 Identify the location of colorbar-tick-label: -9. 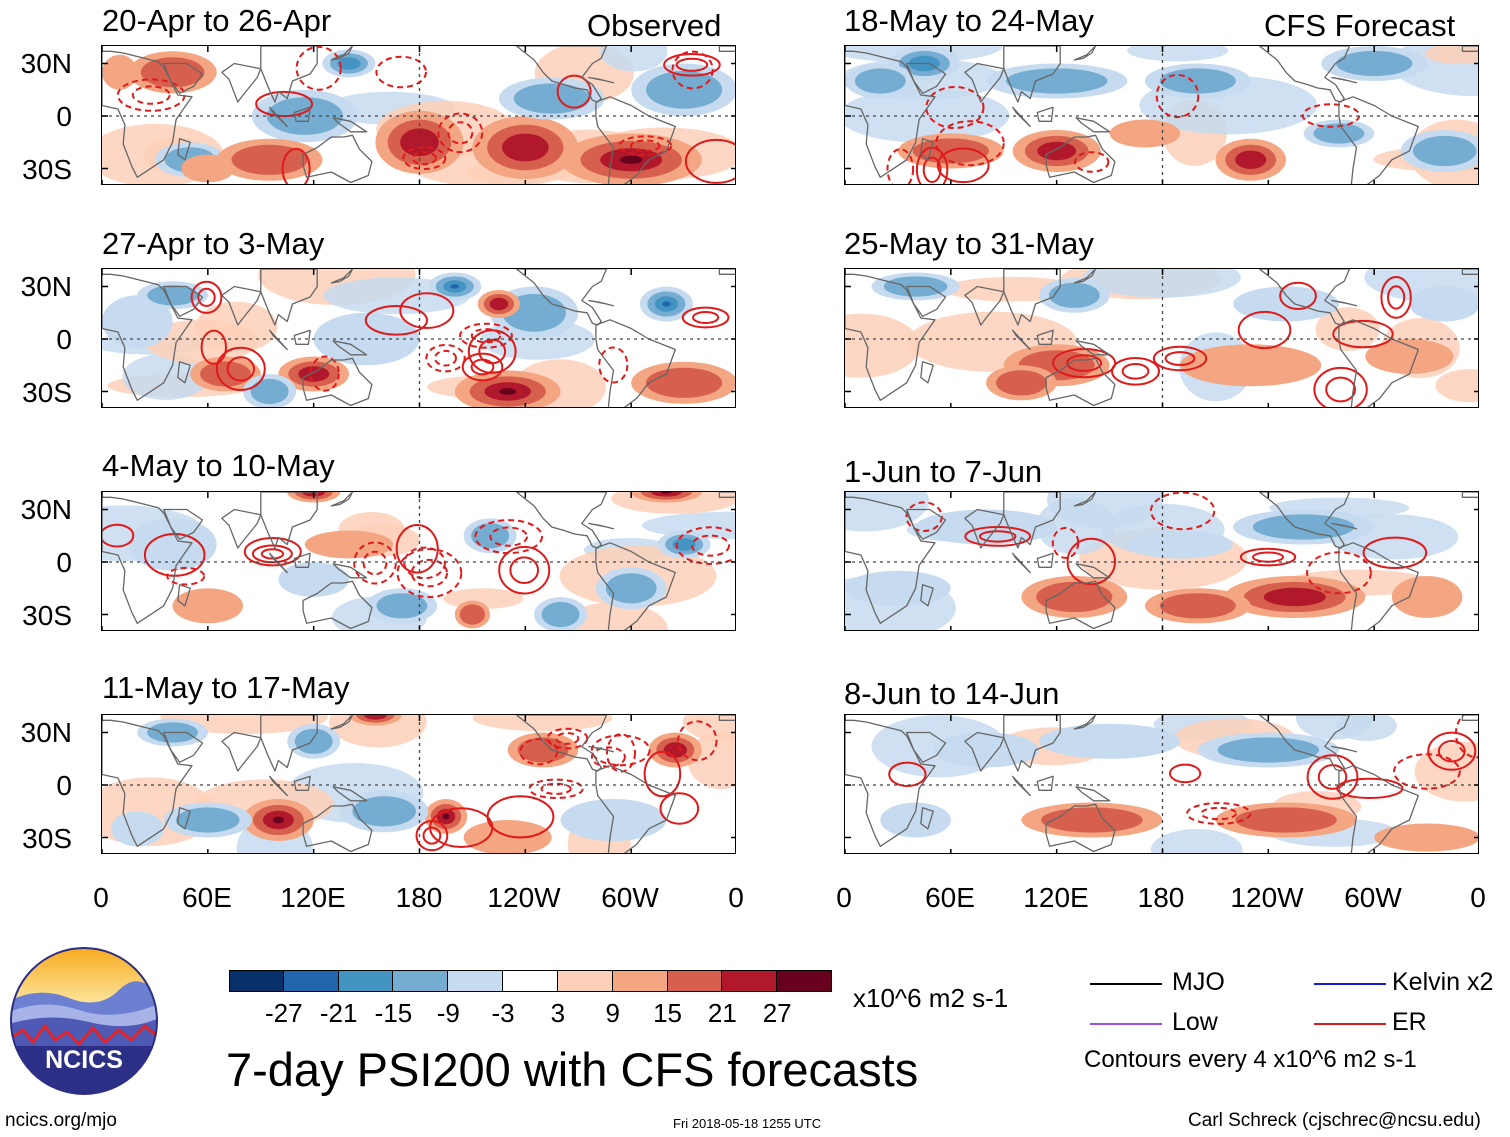
(448, 1013).